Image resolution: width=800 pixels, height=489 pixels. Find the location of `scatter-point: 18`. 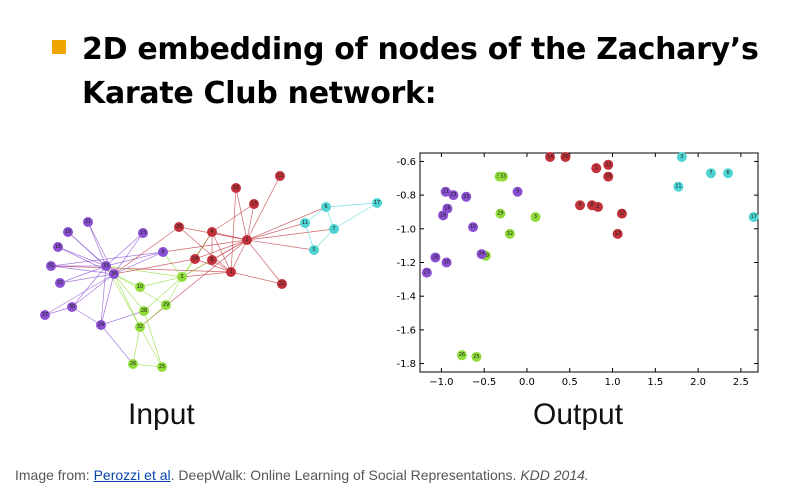

scatter-point: 18 is located at coordinates (608, 176).